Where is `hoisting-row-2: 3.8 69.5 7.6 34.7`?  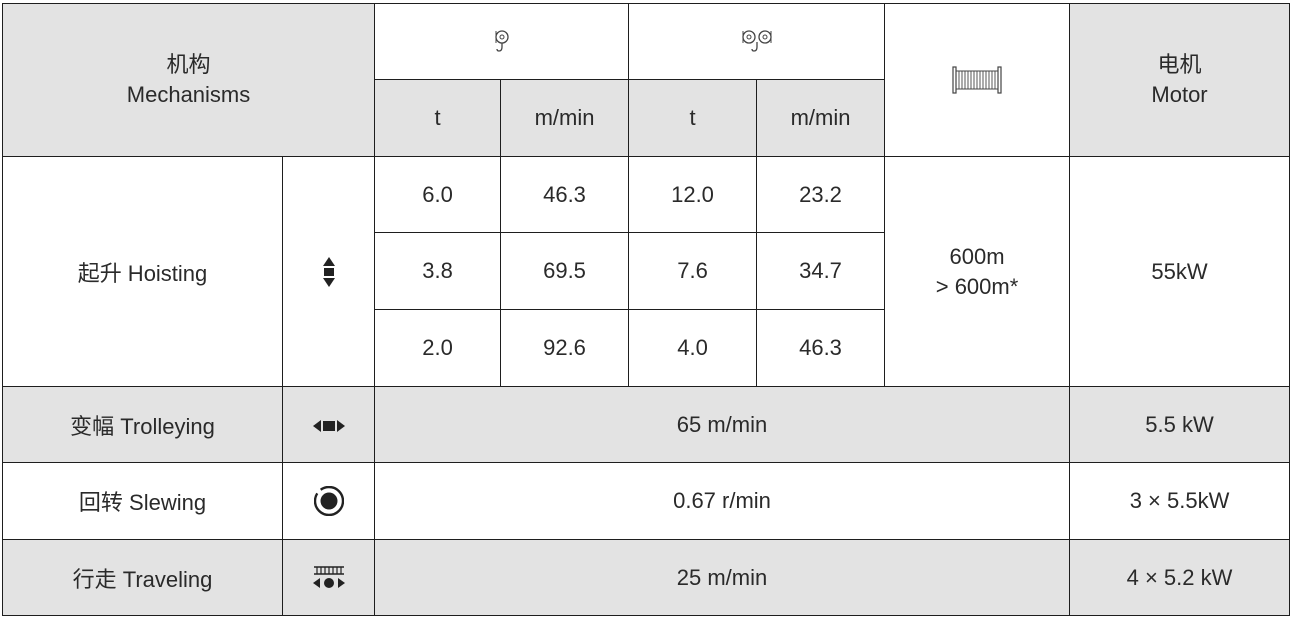 hoisting-row-2: 3.8 69.5 7.6 34.7 is located at coordinates (646, 271).